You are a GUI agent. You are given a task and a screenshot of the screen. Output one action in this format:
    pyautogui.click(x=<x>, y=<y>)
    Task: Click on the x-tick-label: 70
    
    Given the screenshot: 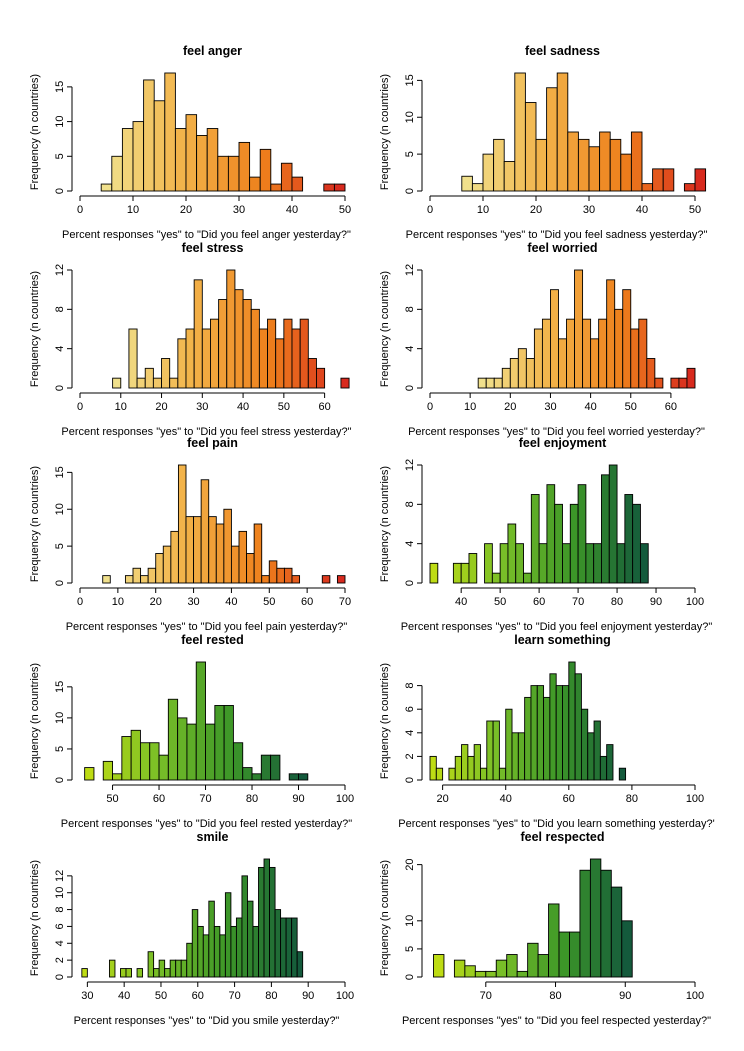 What is the action you would take?
    pyautogui.click(x=486, y=996)
    